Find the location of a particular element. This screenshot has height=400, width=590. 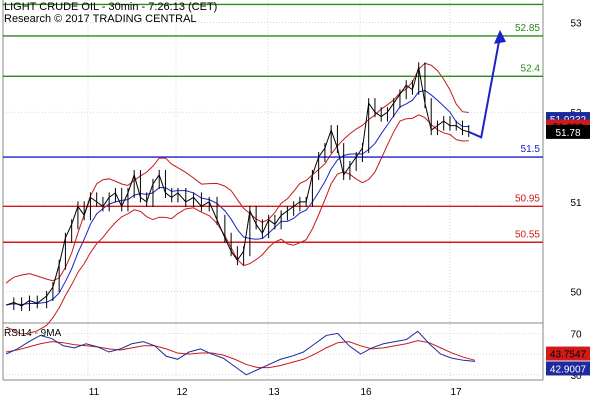

x-axis: 11 12 13 16 17 is located at coordinates (275, 392).